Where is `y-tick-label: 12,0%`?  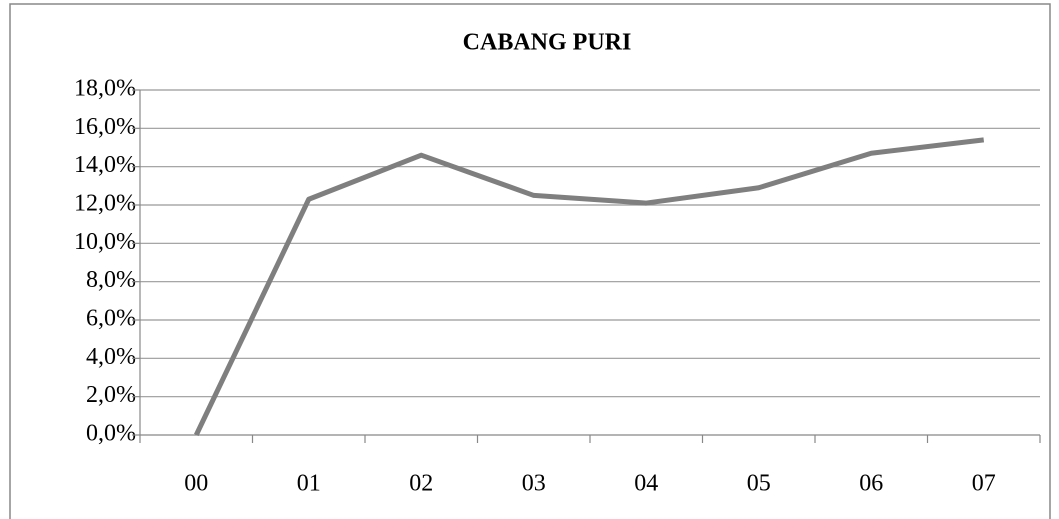
y-tick-label: 12,0% is located at coordinates (105, 204).